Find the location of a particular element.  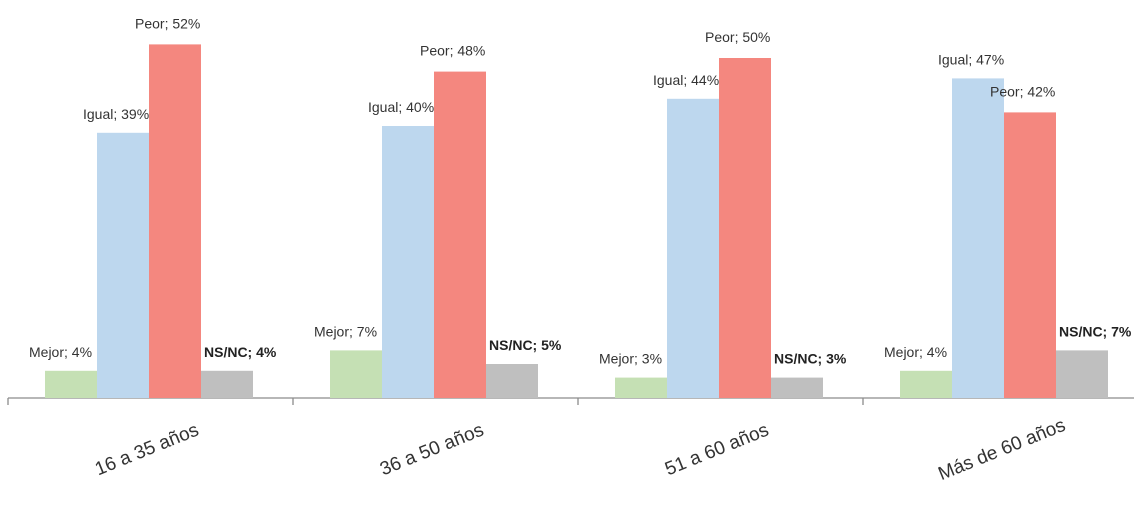

data-label-ns-nc-36-a-50-a-os: NS/NC; 5% is located at coordinates (525, 345).